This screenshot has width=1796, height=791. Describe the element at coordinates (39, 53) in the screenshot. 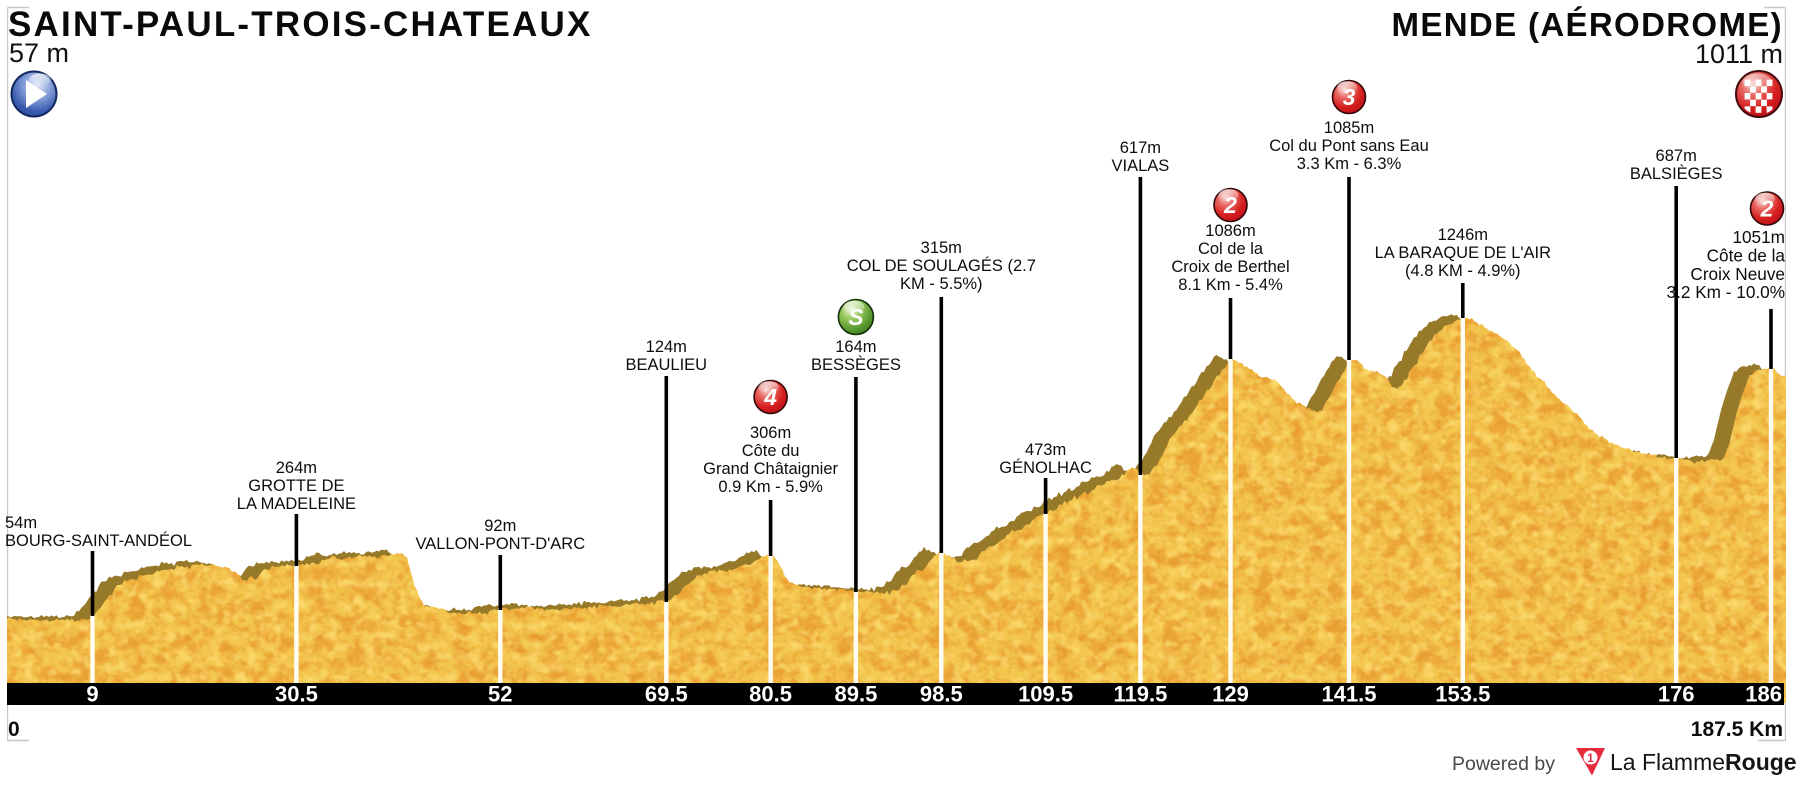

I see `svg-text: 57 m` at that location.